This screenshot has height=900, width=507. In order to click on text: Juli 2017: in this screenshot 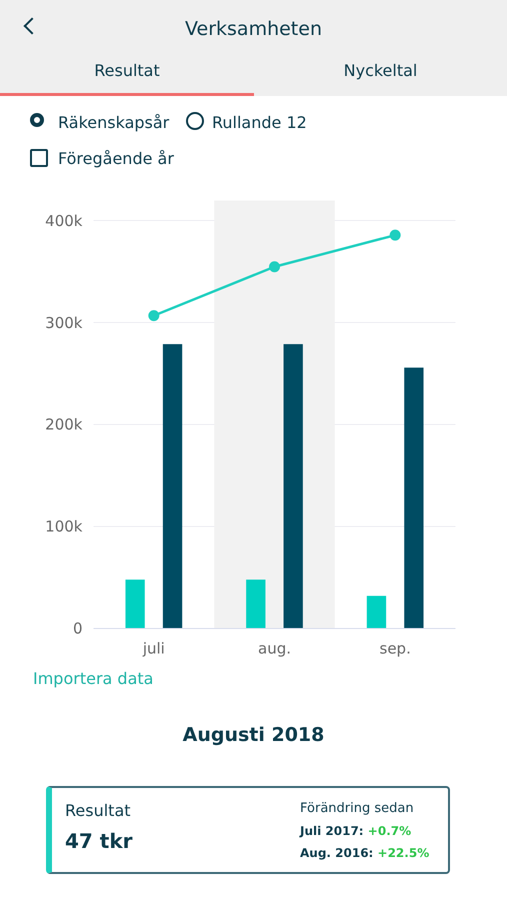, I will do `click(332, 831)`.